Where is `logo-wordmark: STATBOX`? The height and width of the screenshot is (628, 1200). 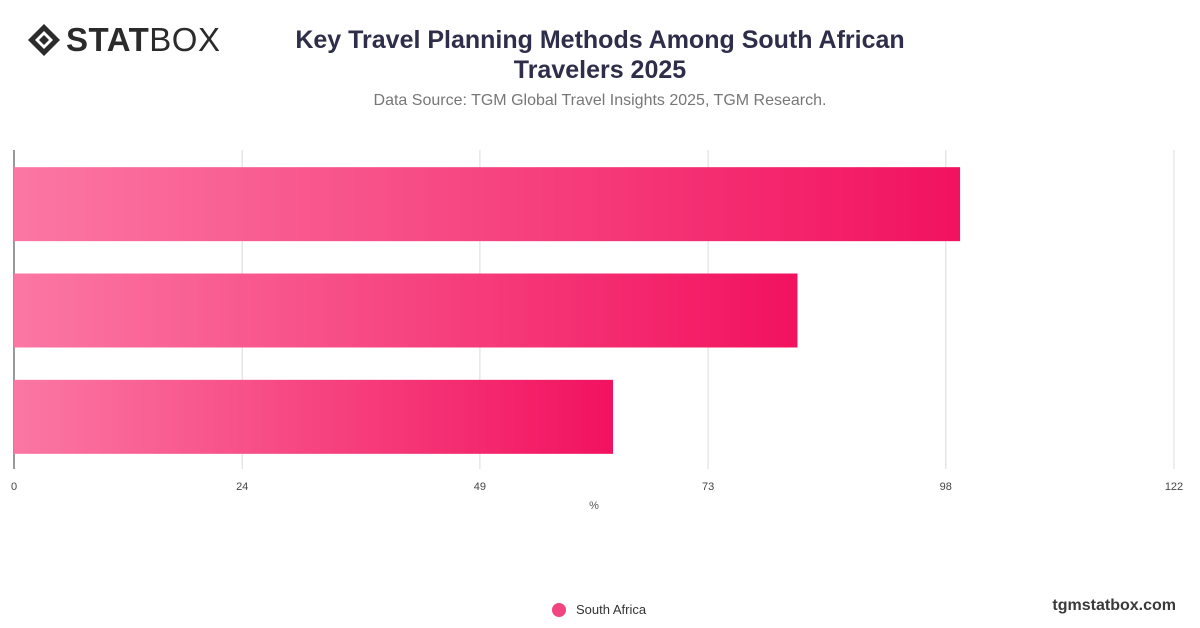
logo-wordmark: STATBOX is located at coordinates (143, 40).